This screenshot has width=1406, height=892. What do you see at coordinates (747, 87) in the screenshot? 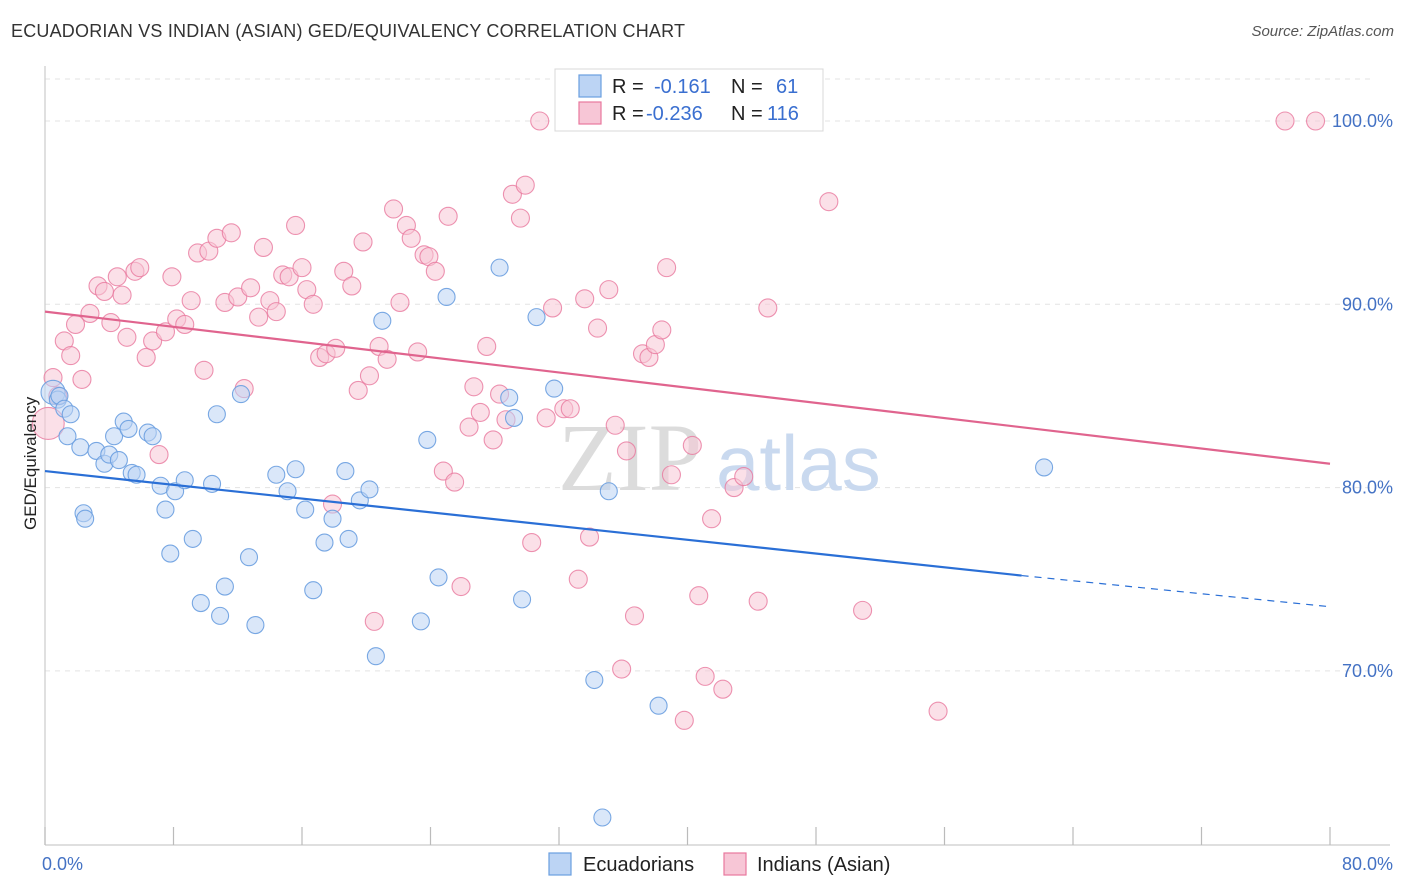
I see `legend-n-label-1: N =` at bounding box center [747, 87].